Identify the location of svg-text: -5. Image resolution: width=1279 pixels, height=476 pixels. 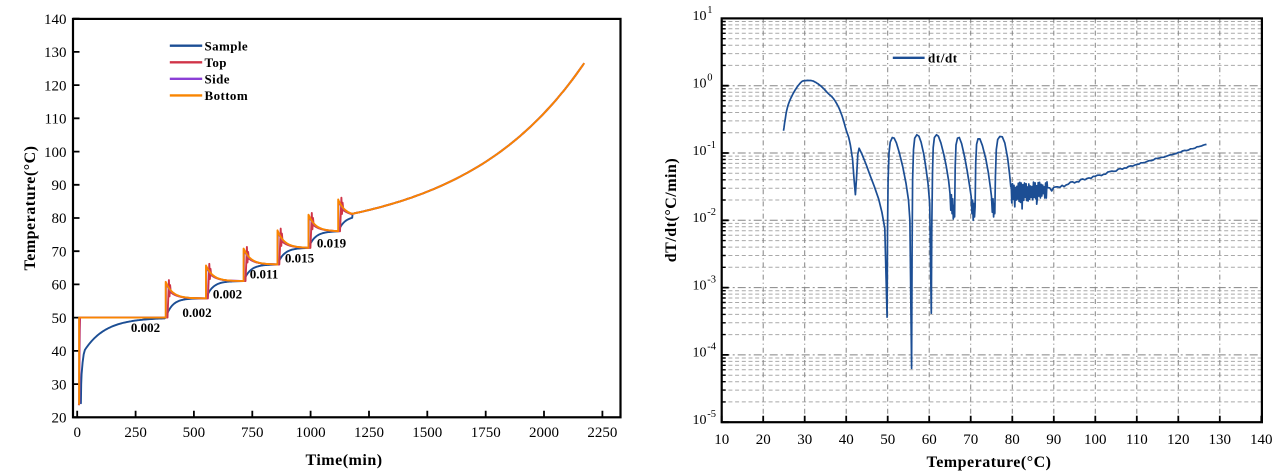
(711, 414).